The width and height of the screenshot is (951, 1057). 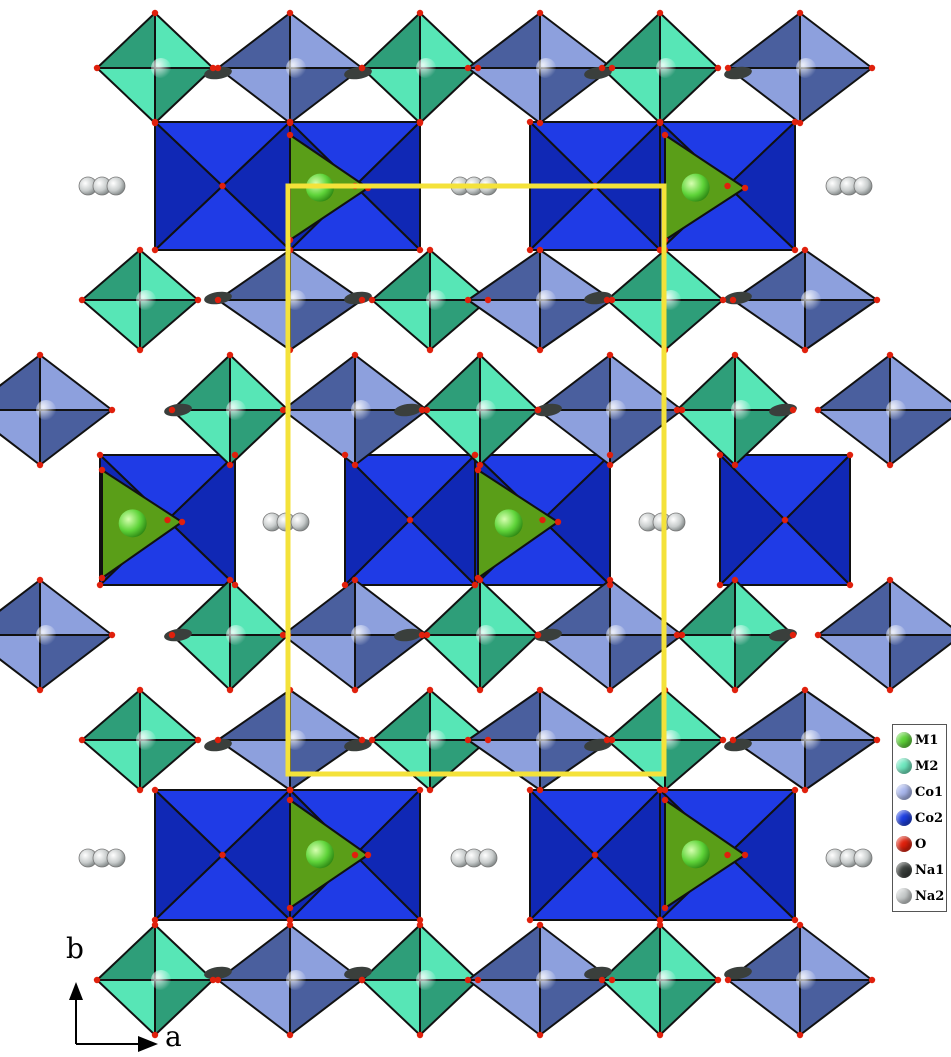 What do you see at coordinates (929, 818) in the screenshot?
I see `legend-label: Co2` at bounding box center [929, 818].